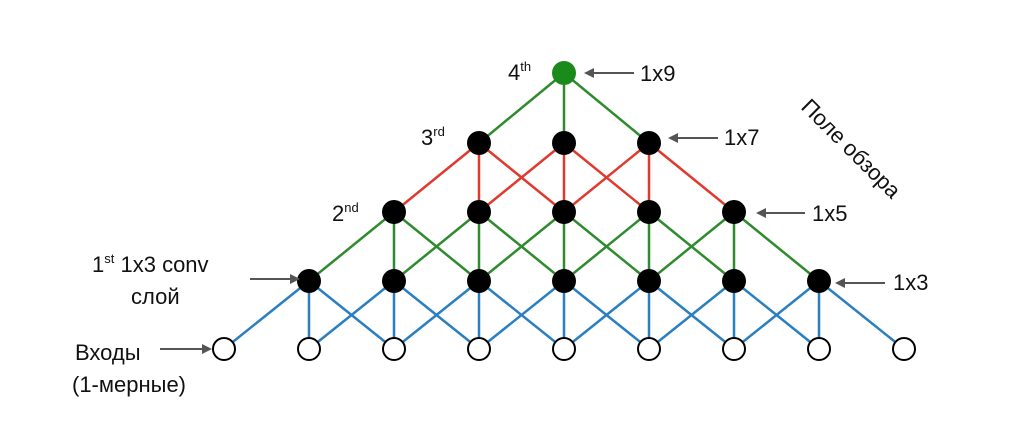  What do you see at coordinates (851, 149) in the screenshot?
I see `receptive-field-title: Поле обзора` at bounding box center [851, 149].